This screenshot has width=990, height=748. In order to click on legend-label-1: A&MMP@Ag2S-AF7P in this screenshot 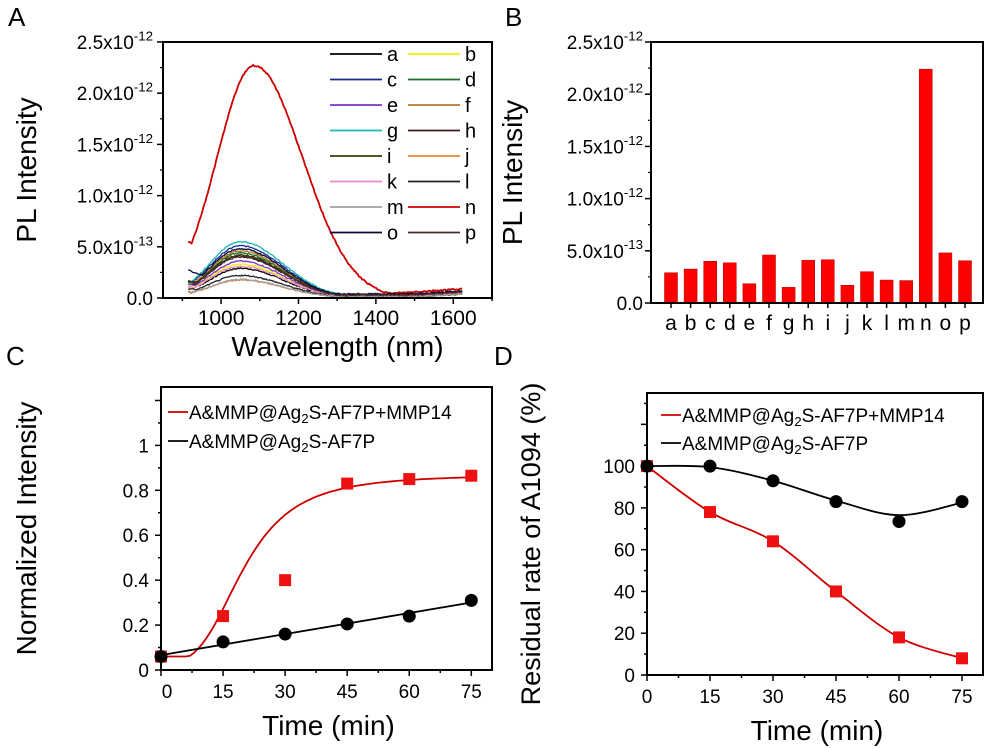, I will do `click(282, 443)`.